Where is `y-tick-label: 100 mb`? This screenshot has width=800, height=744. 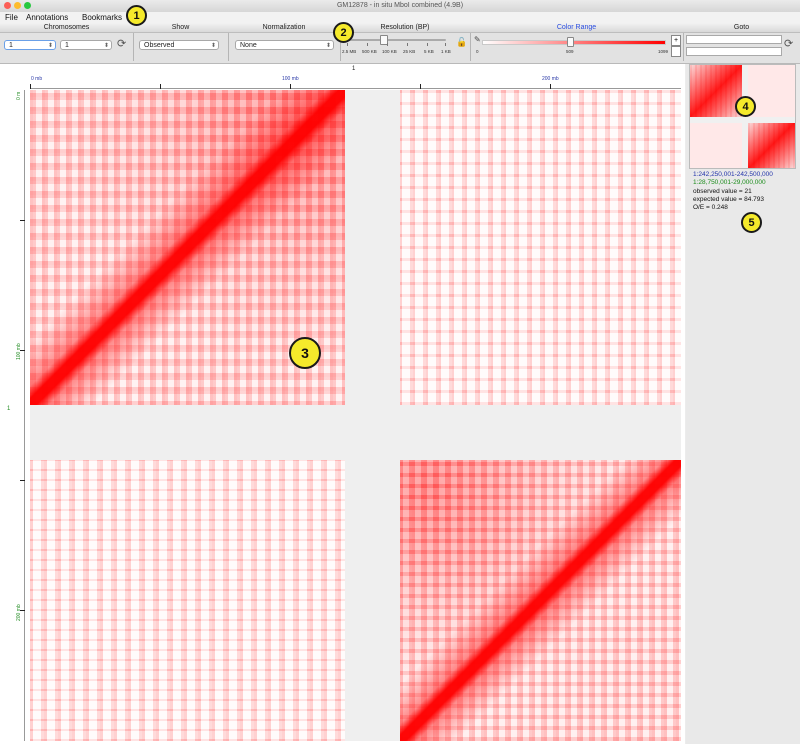
y-tick-label: 100 mb is located at coordinates (19, 351).